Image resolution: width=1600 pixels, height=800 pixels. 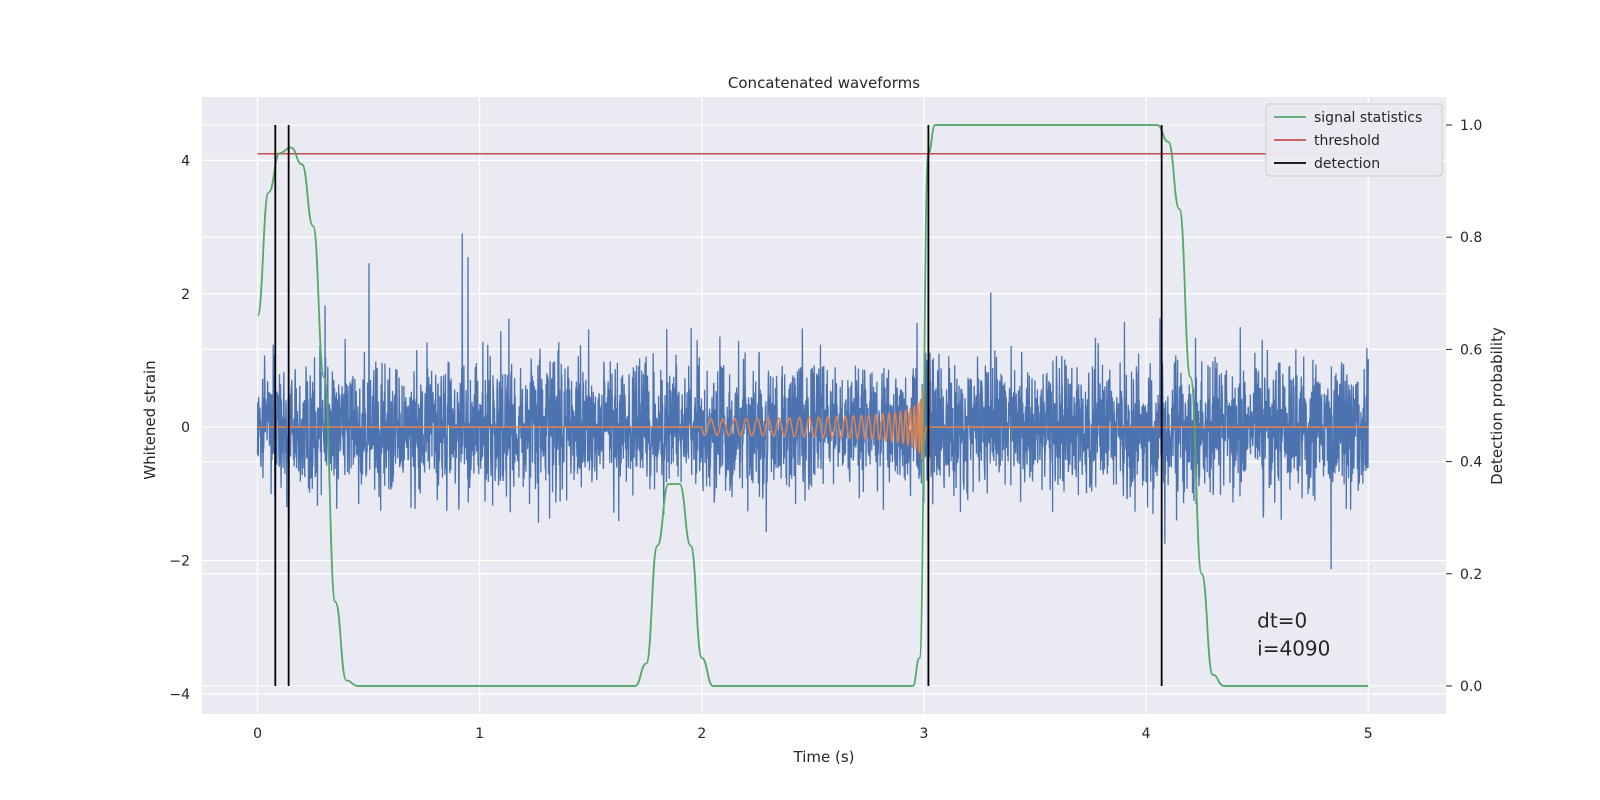 I want to click on x-tick-label: 4, so click(x=1146, y=734).